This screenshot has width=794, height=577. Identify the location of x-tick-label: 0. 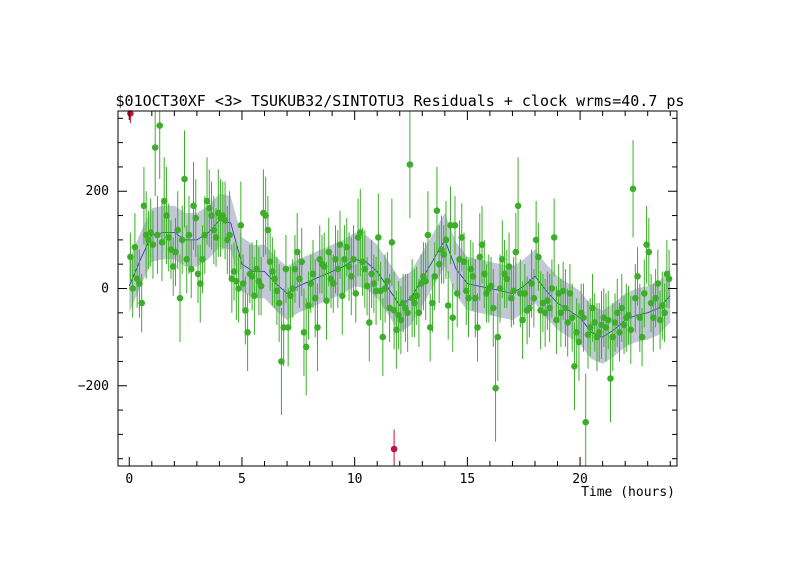
(129, 479).